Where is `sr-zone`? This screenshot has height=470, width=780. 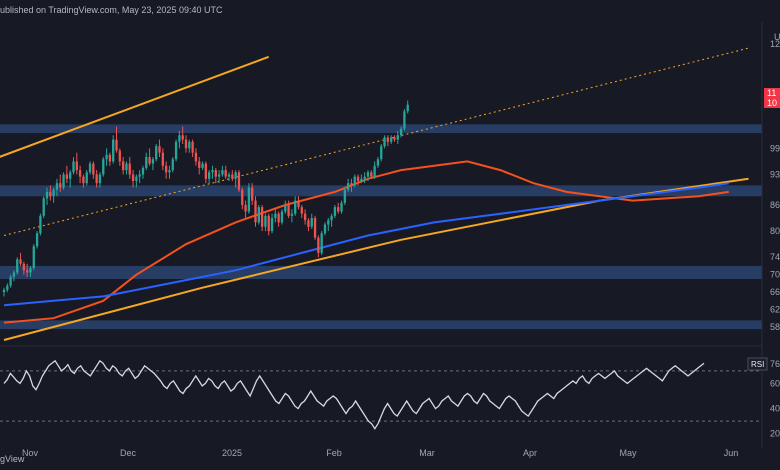
sr-zone is located at coordinates (381, 272).